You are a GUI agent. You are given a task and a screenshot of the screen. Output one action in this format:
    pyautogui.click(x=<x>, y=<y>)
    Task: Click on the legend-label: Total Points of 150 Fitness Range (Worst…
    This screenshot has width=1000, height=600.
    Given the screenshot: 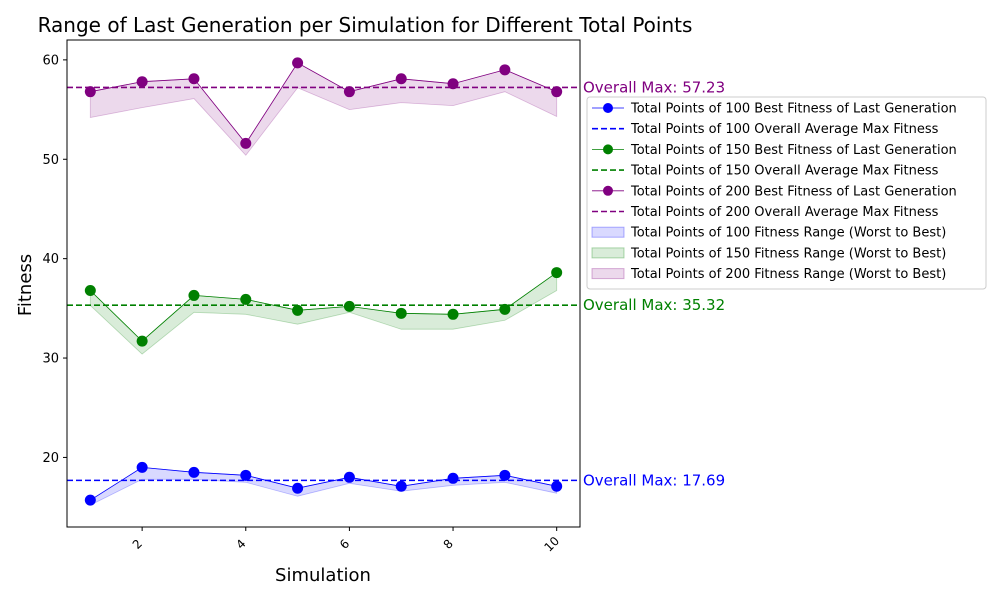 What is the action you would take?
    pyautogui.click(x=788, y=253)
    